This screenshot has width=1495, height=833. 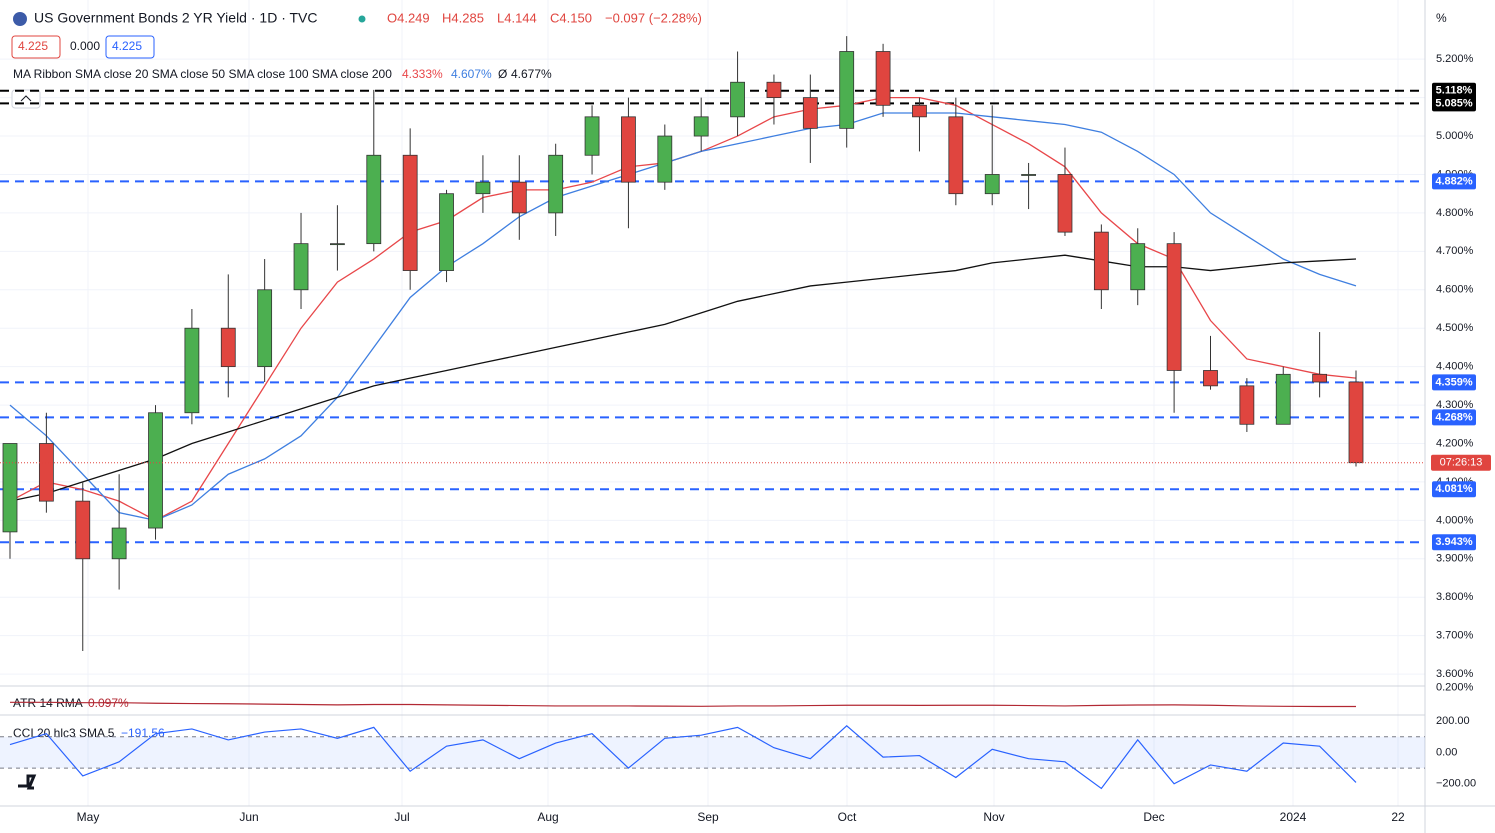 I want to click on cci-line, so click(x=683, y=757).